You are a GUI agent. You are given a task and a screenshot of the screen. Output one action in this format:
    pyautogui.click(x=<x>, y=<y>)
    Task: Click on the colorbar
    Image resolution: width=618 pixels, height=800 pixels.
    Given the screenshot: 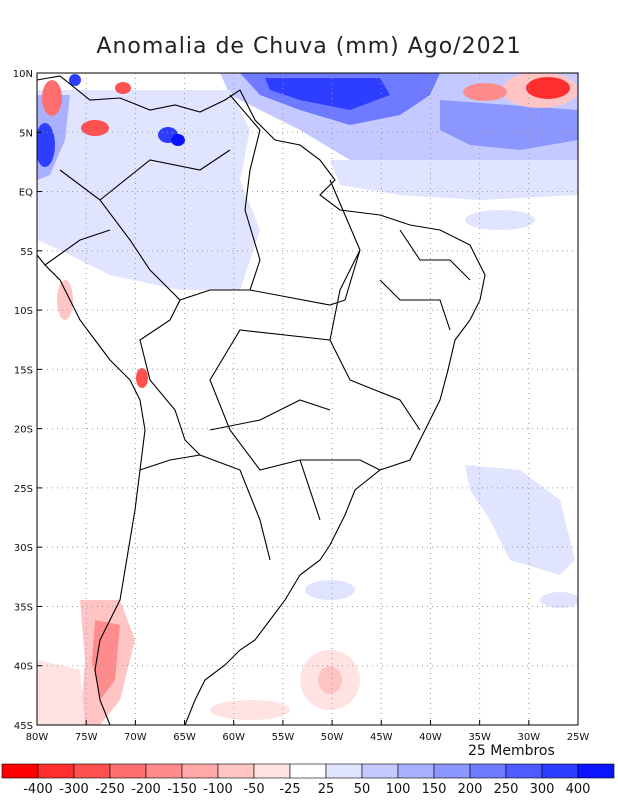 What is the action you would take?
    pyautogui.click(x=308, y=771)
    